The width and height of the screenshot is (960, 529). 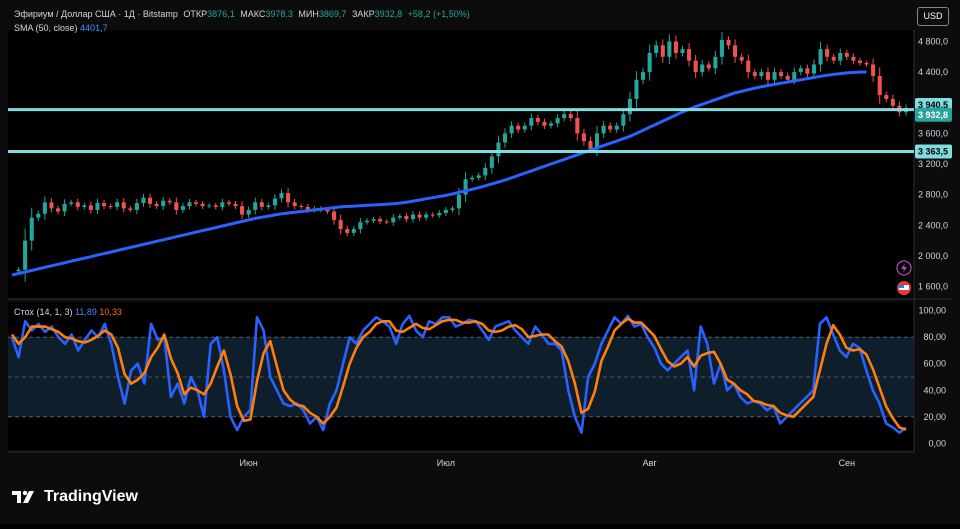 I want to click on us-flag-icon, so click(x=904, y=288).